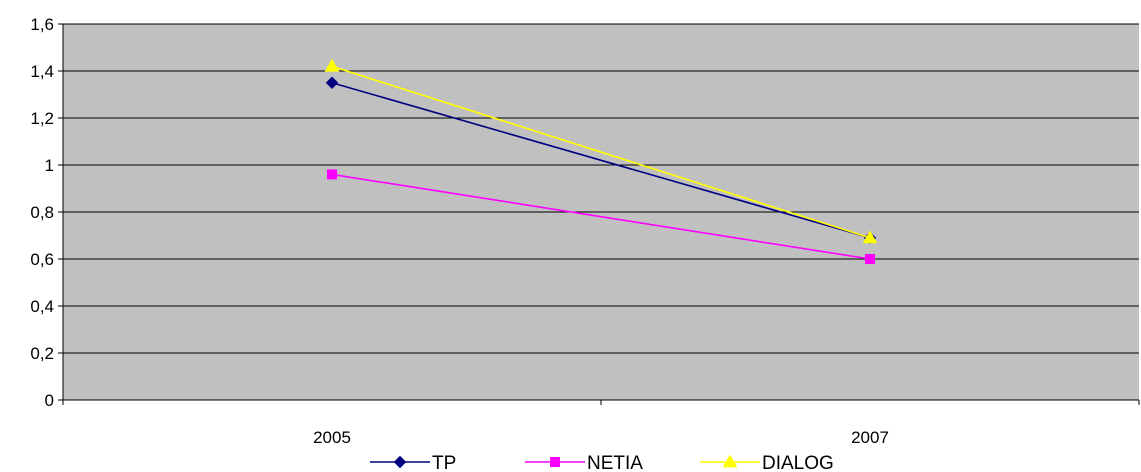 This screenshot has width=1141, height=472. Describe the element at coordinates (332, 82) in the screenshot. I see `data-point-tp` at that location.